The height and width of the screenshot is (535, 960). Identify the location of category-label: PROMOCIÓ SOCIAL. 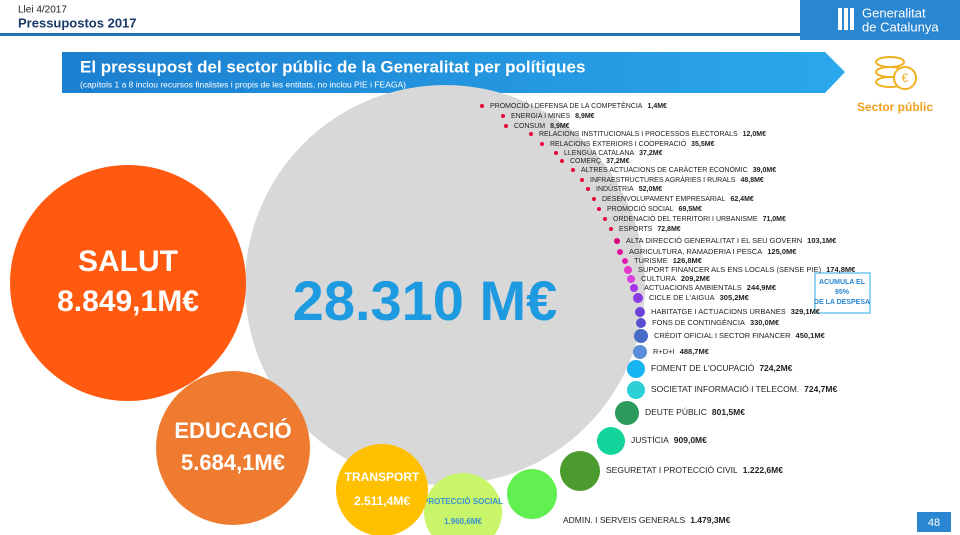
(640, 208).